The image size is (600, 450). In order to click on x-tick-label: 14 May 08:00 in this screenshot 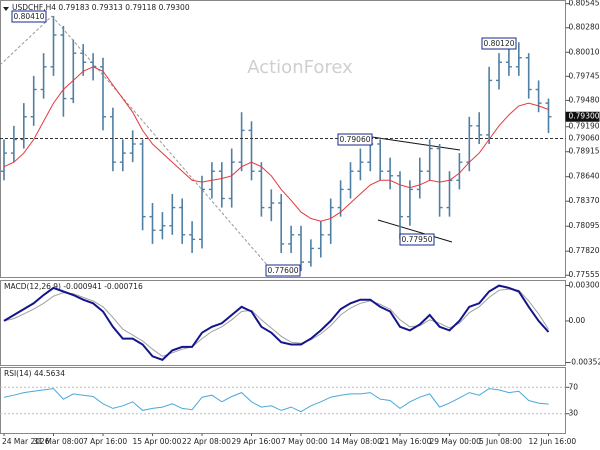, I will do `click(357, 441)`.